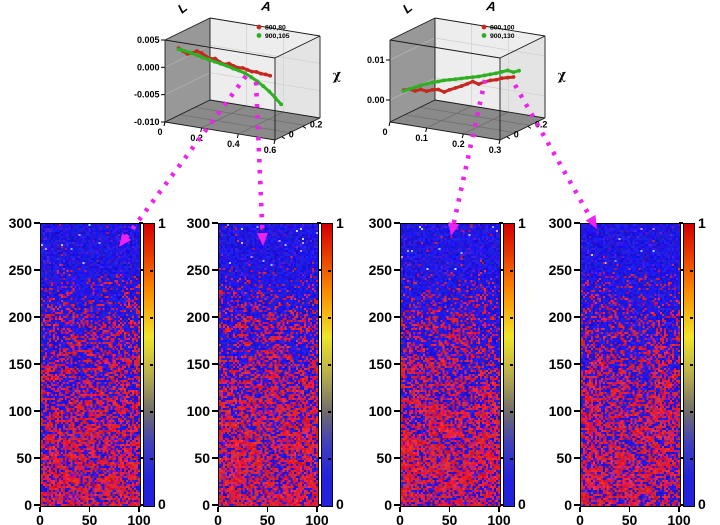  I want to click on bottom-axis-tick-label: 0.1, so click(421, 138).